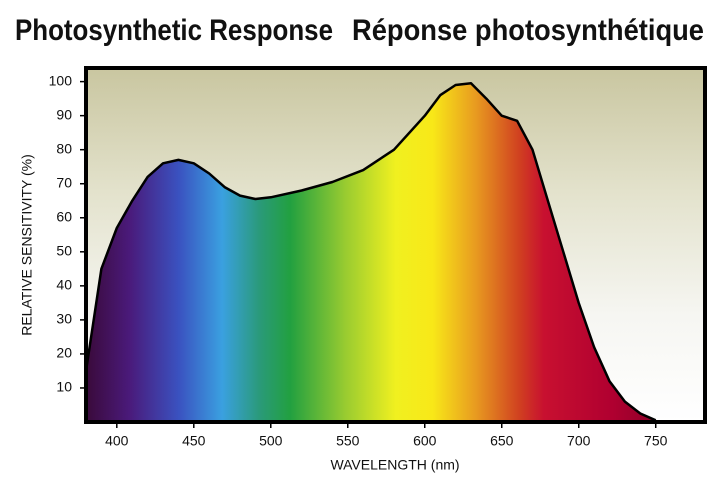 This screenshot has width=720, height=489. Describe the element at coordinates (194, 441) in the screenshot. I see `x-tick-label: 450` at that location.